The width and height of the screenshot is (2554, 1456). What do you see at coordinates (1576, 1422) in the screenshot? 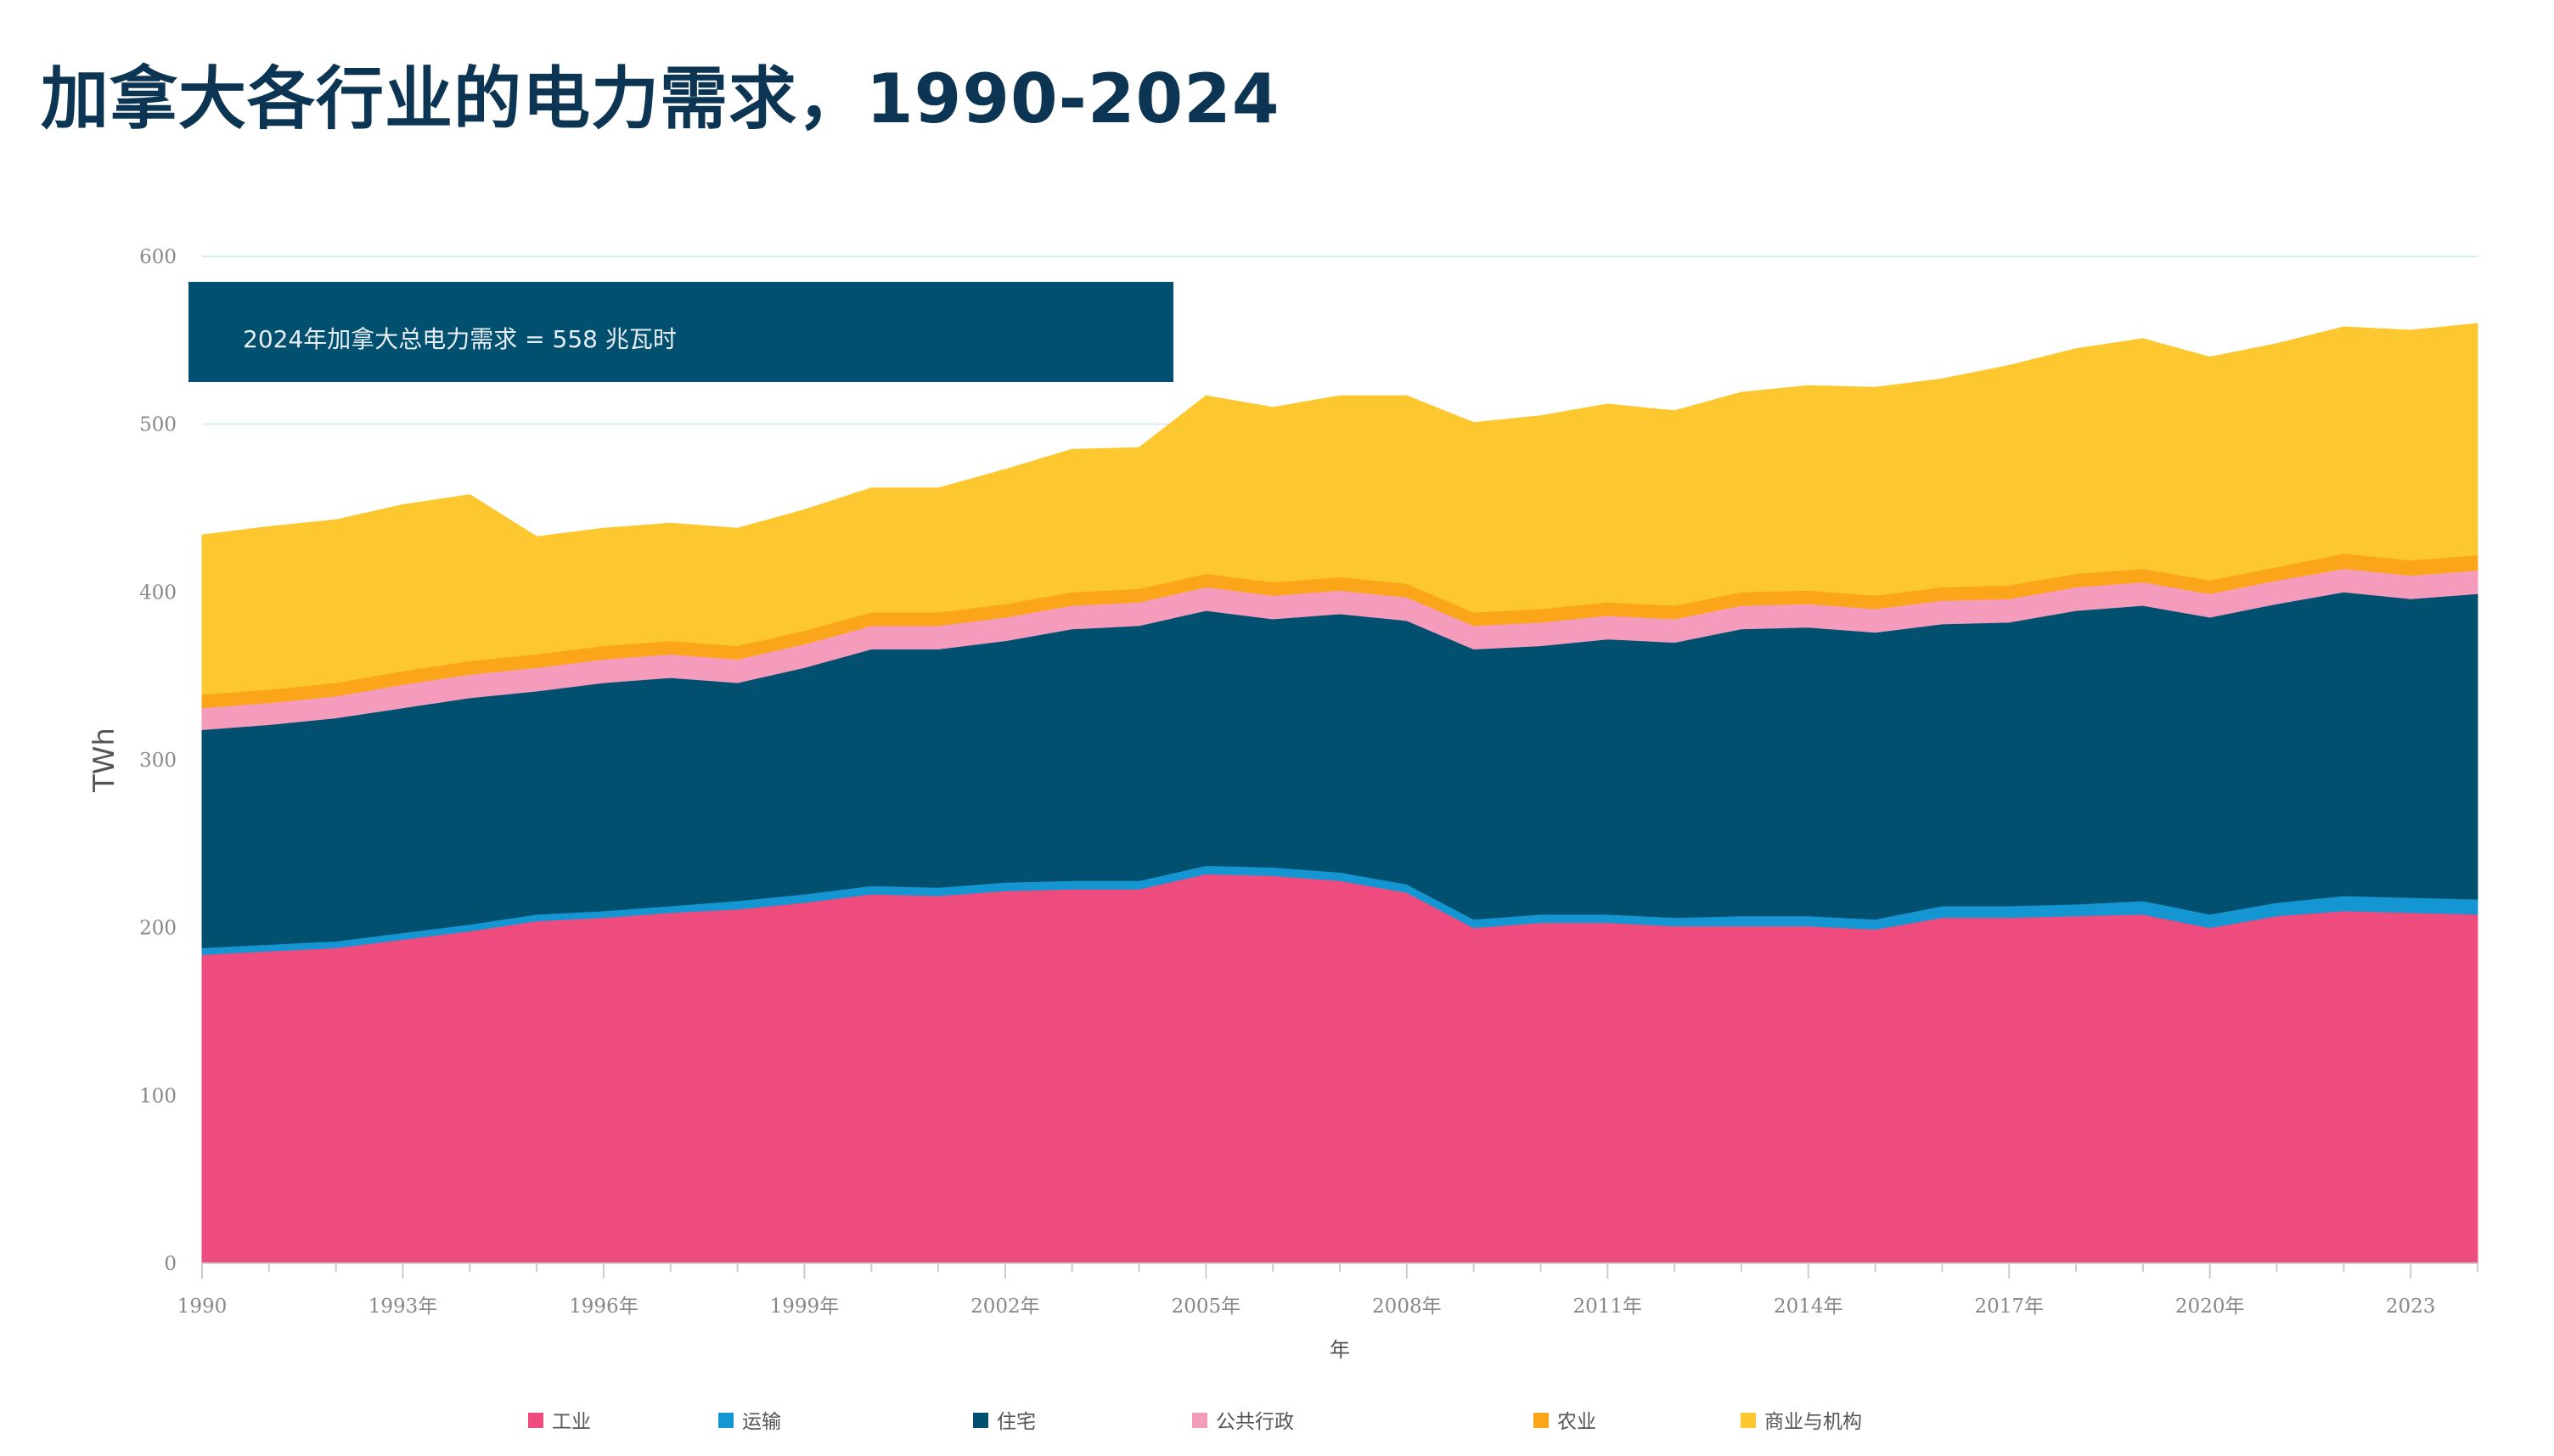
I see `legend-label: 农业` at bounding box center [1576, 1422].